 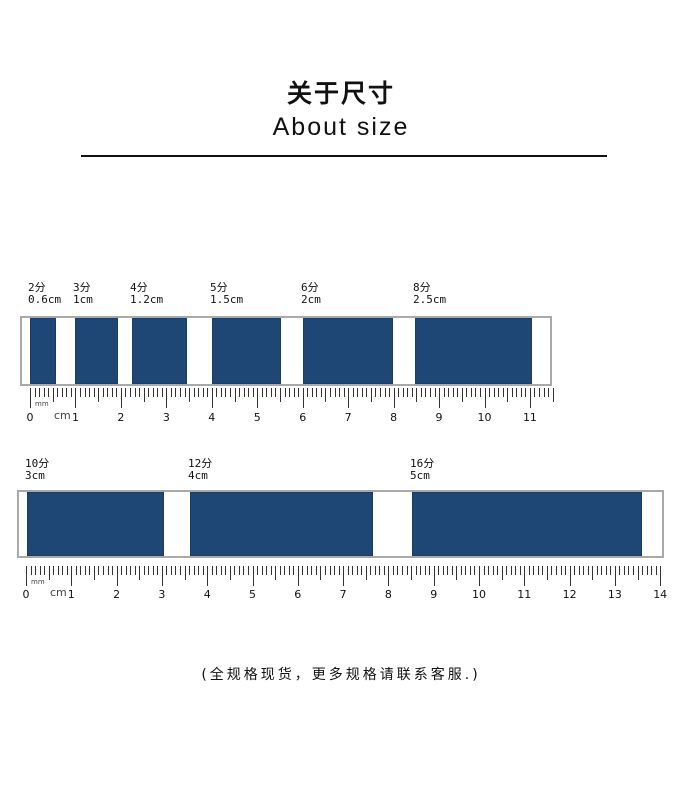 I want to click on ribbon-size-label: 10分 3cm, so click(x=37, y=470).